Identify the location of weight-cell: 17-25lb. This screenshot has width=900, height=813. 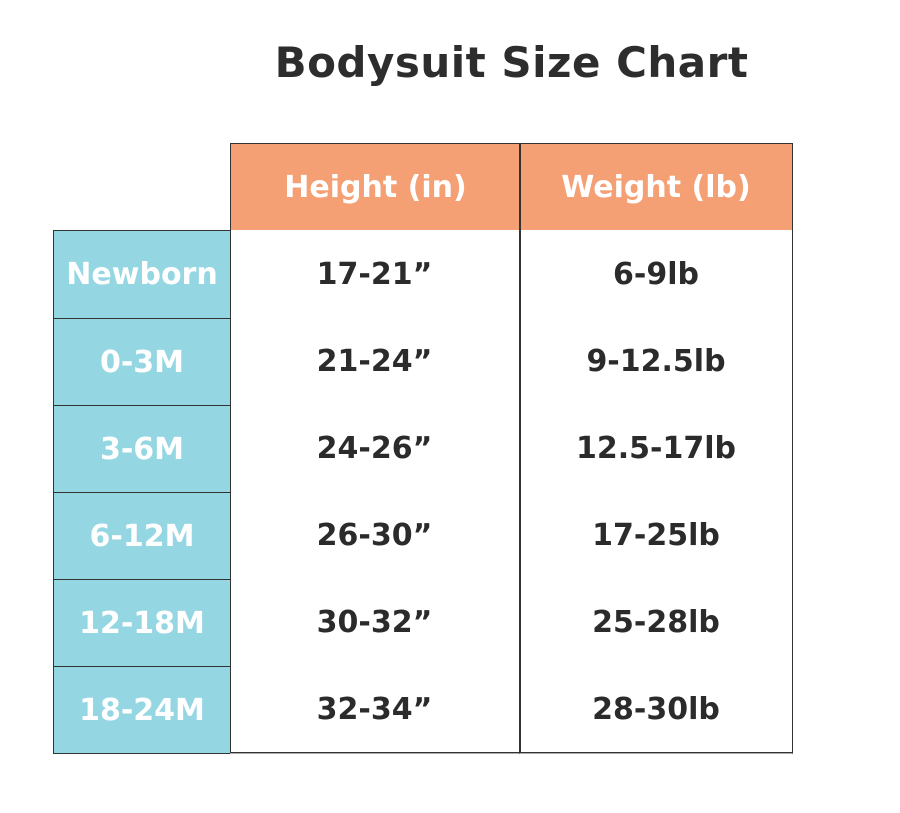
(656, 536).